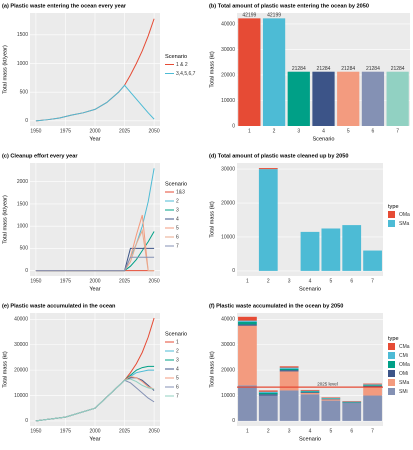  What do you see at coordinates (323, 139) in the screenshot?
I see `x-axis-label: Scenario` at bounding box center [323, 139].